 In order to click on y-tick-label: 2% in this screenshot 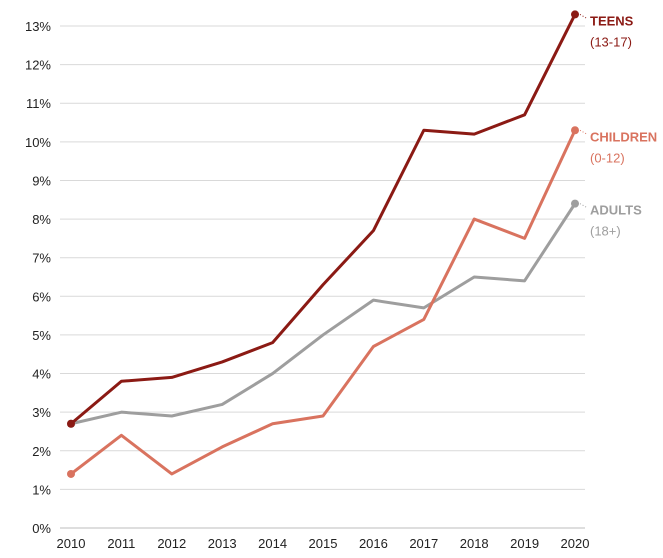, I will do `click(41, 451)`.